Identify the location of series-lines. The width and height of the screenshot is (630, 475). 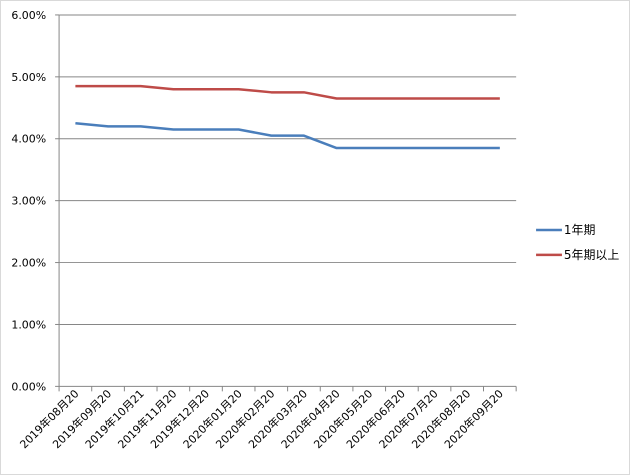
(287, 117).